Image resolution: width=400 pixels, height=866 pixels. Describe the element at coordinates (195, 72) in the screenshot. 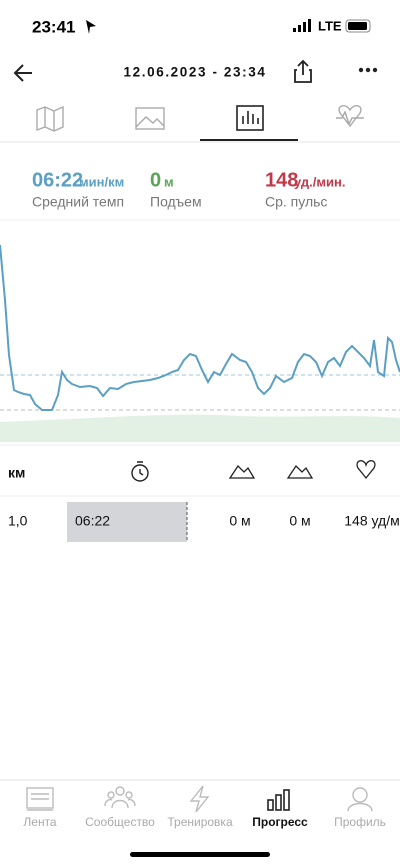

I see `header-title: 12.06.2023 - 23:34` at that location.